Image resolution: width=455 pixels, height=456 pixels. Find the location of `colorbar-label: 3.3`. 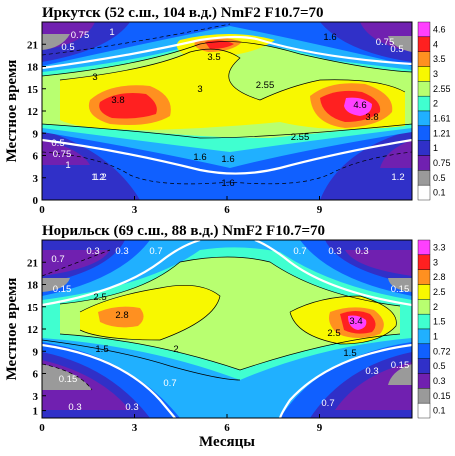

colorbar-label: 3.3 is located at coordinates (439, 247).